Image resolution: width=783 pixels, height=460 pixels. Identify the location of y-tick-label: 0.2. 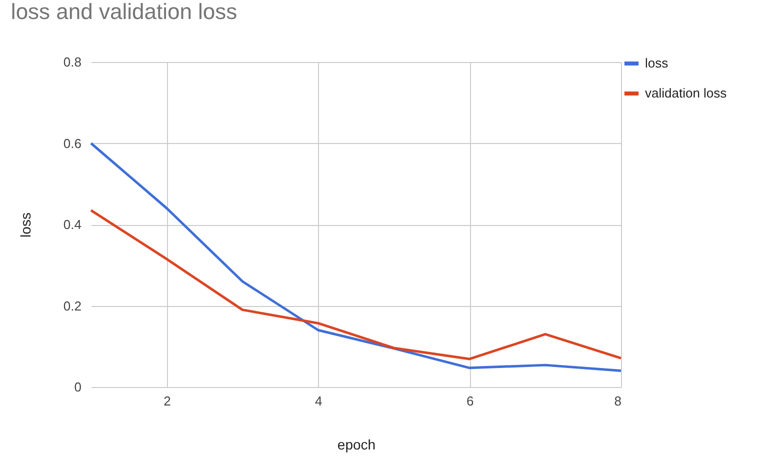
(72, 306).